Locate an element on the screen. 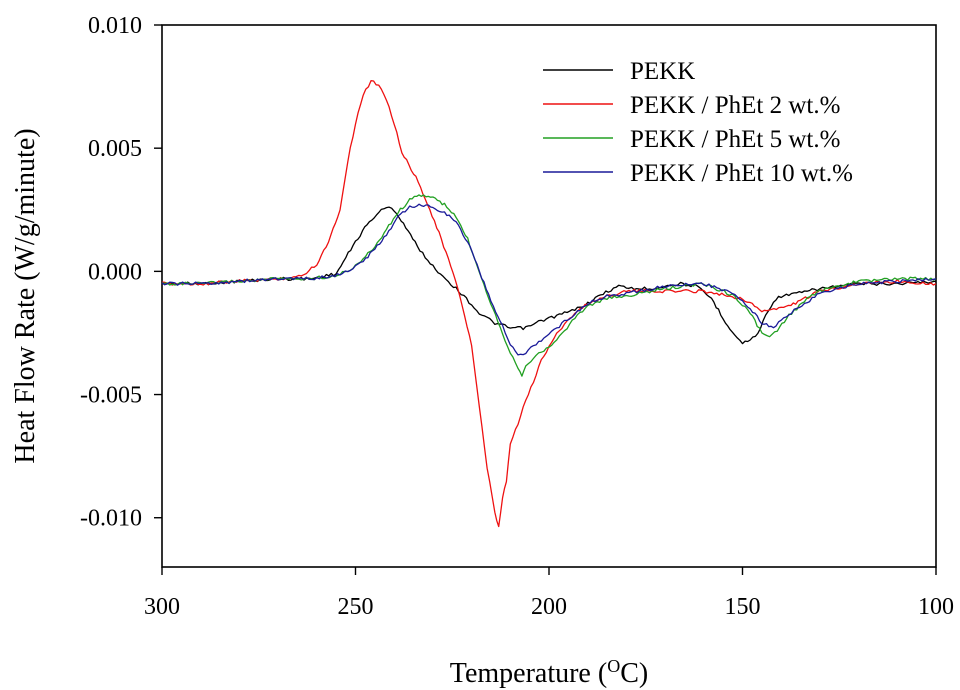 Image resolution: width=960 pixels, height=690 pixels. legend-item-0: PEKK is located at coordinates (619, 71).